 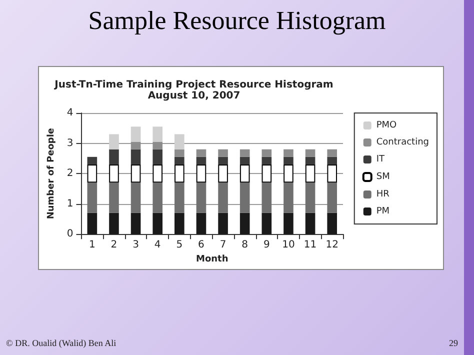 What do you see at coordinates (383, 195) in the screenshot?
I see `legend-label: HR` at bounding box center [383, 195].